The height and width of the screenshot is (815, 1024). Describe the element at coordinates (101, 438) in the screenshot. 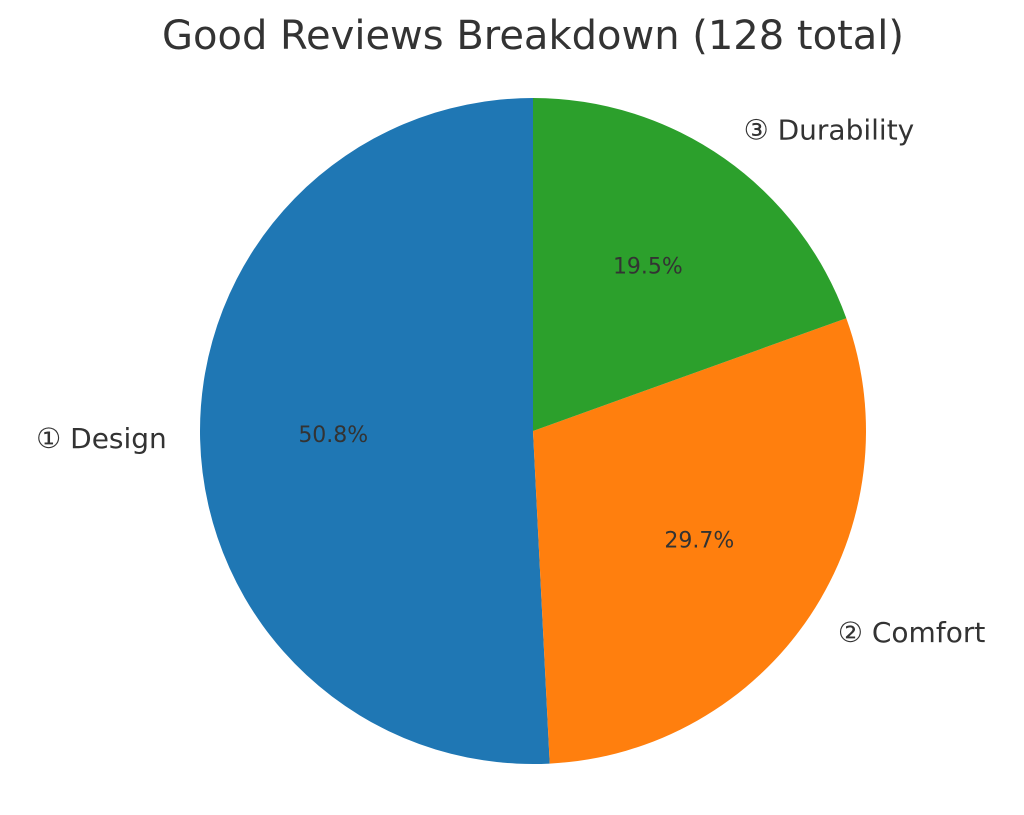

I see `slice-label: ① Design` at that location.